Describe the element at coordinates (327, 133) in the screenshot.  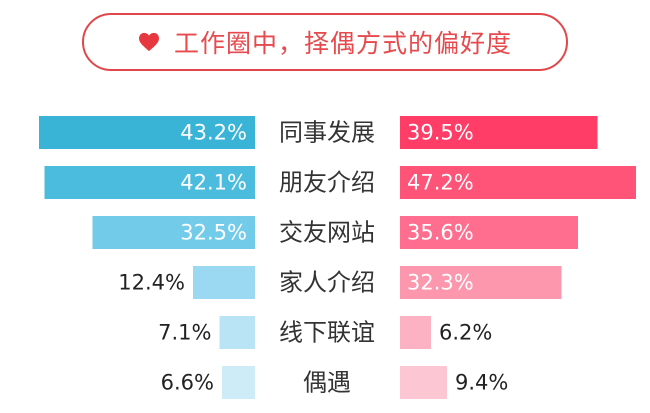
I see `category-label: 同事发展` at that location.